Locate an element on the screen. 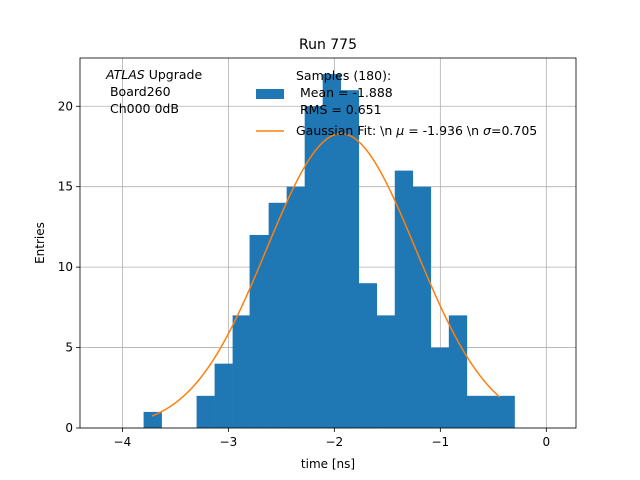  y-tick-label: 5 is located at coordinates (69, 348).